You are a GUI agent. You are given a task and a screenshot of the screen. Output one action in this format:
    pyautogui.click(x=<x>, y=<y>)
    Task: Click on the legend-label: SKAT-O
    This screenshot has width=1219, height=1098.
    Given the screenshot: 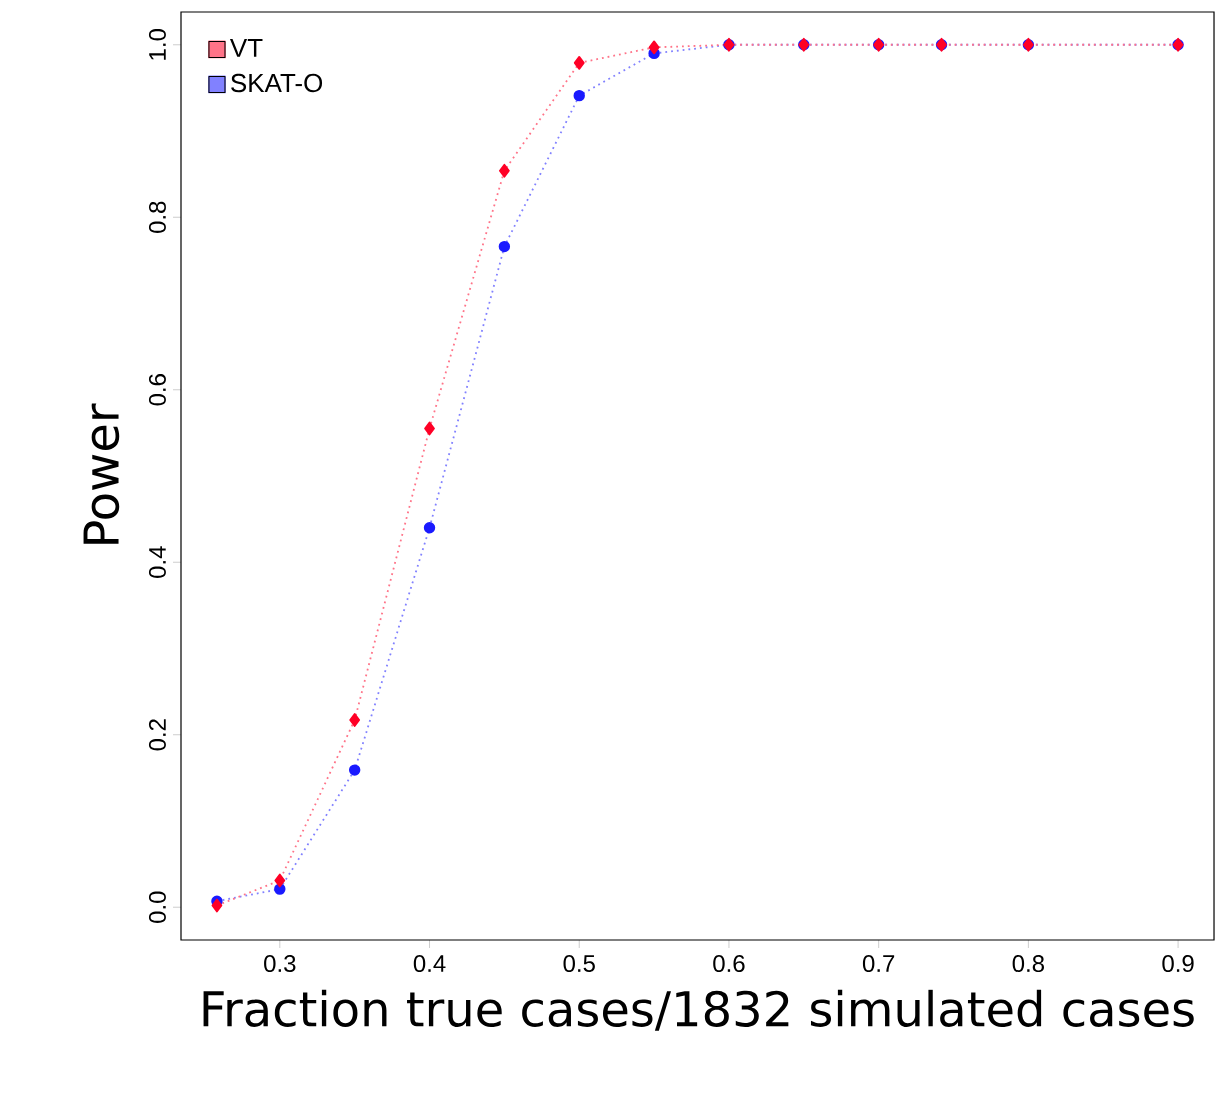 What is the action you would take?
    pyautogui.click(x=277, y=83)
    